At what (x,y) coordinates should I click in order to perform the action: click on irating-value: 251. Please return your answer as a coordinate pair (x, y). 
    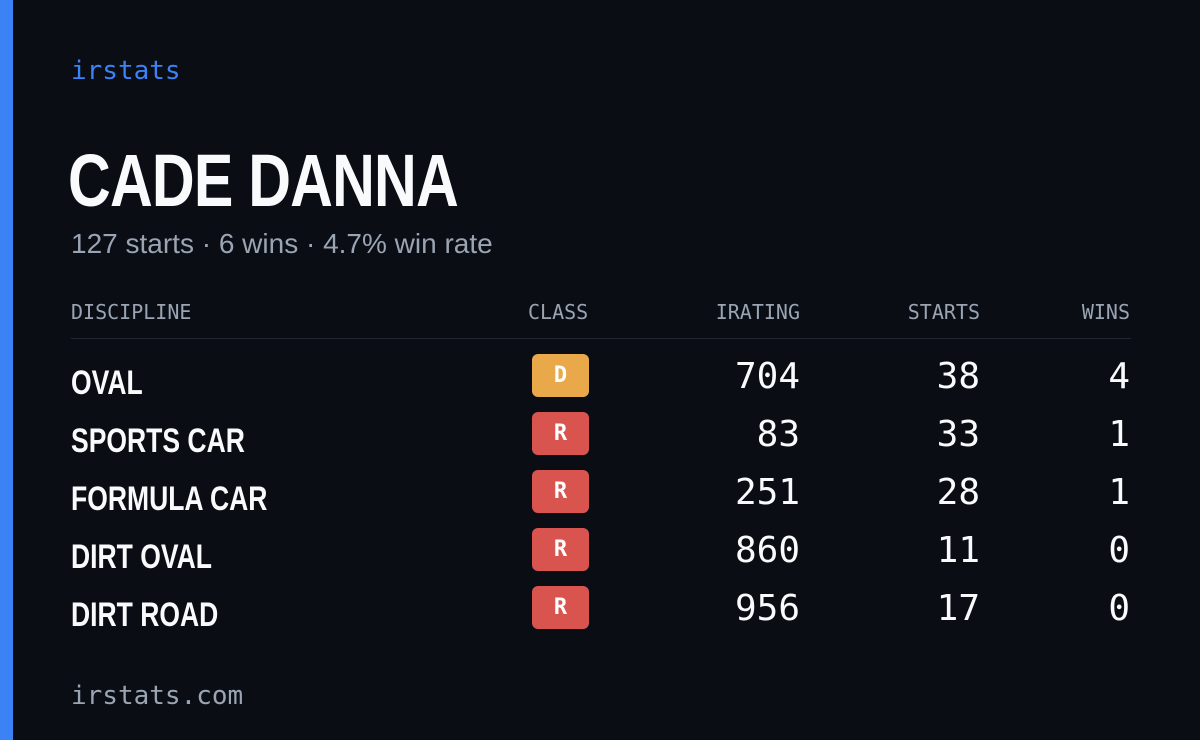
    Looking at the image, I should click on (767, 492).